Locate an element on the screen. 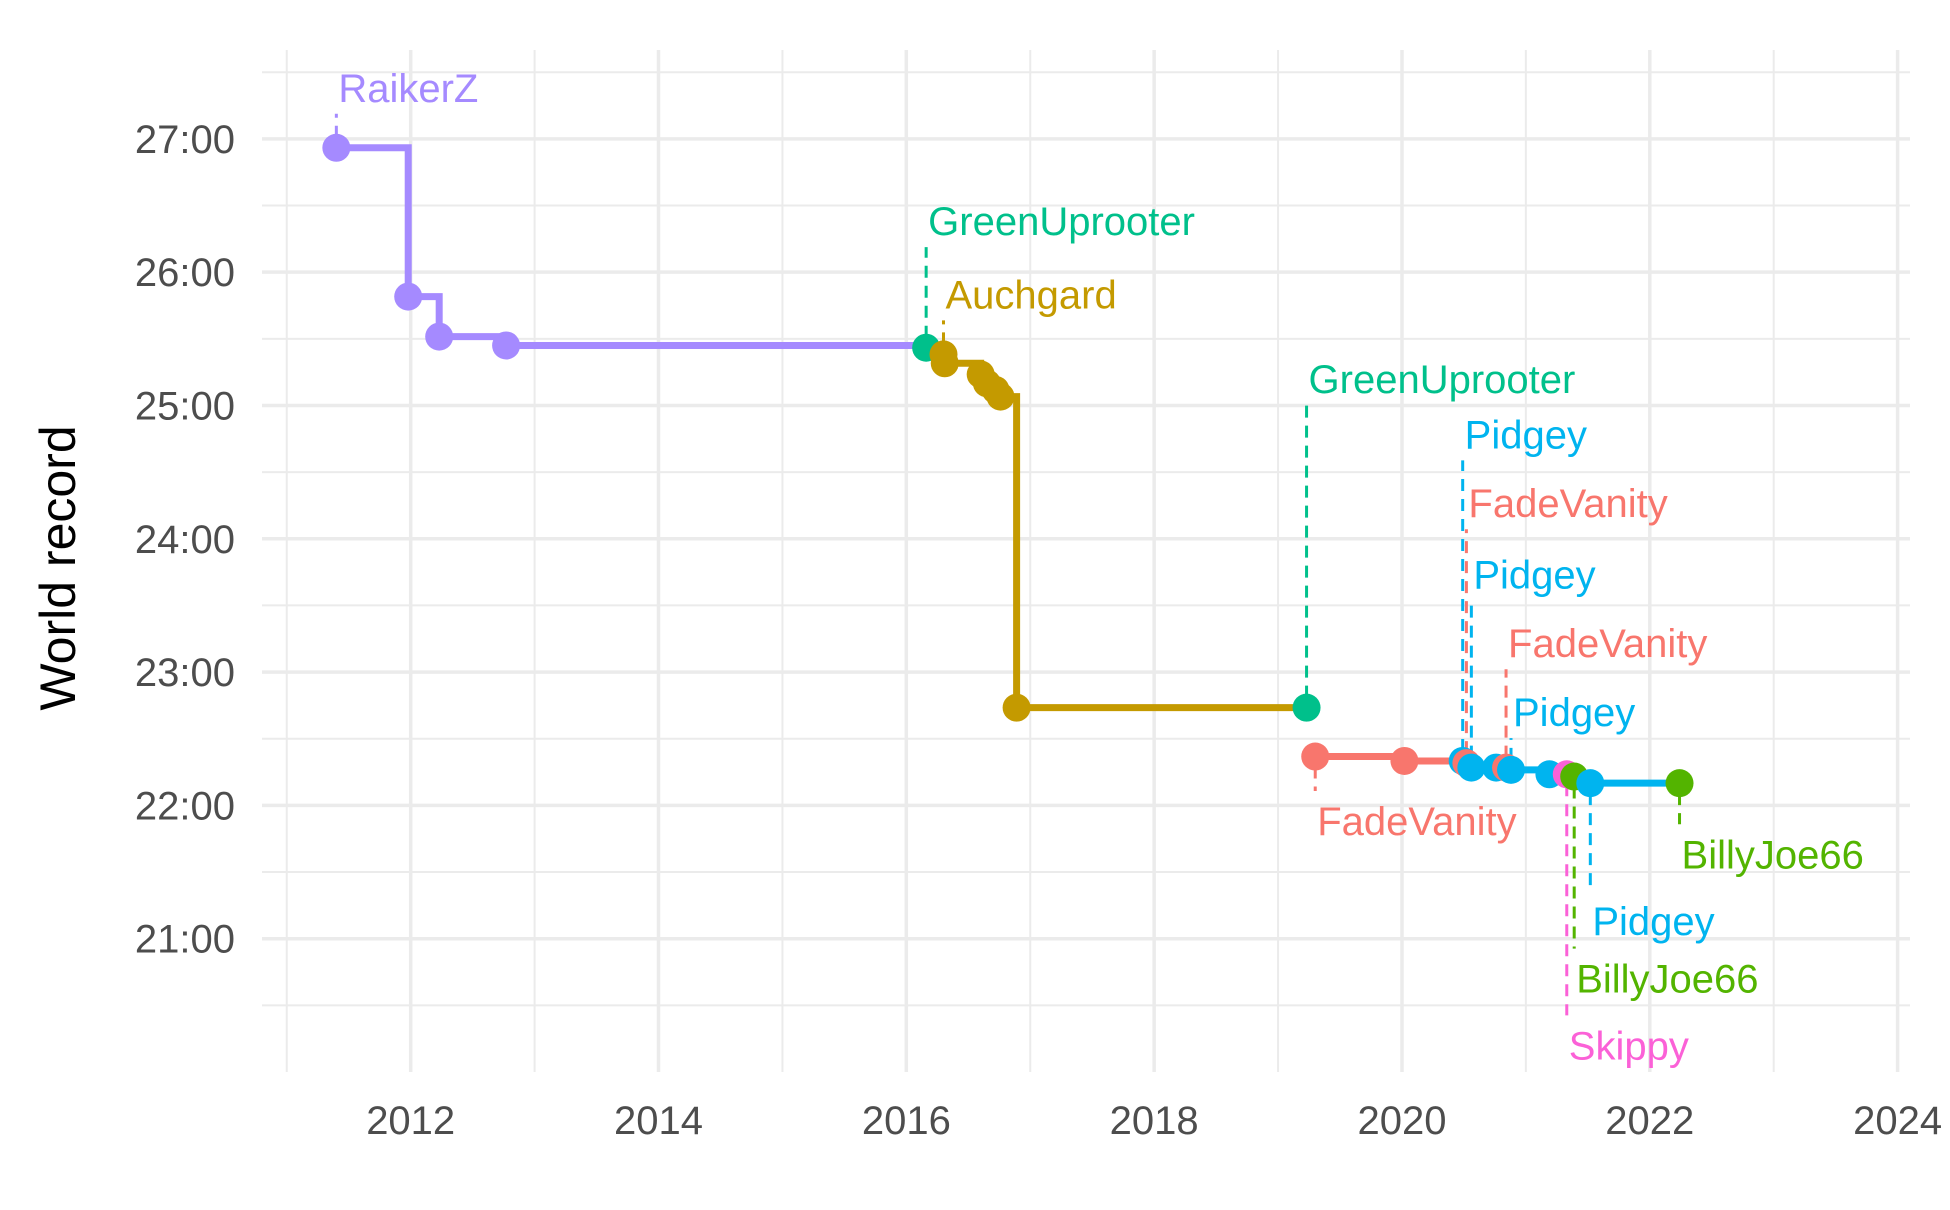 The width and height of the screenshot is (1950, 1210). x-tick-label: 2016 is located at coordinates (906, 1121).